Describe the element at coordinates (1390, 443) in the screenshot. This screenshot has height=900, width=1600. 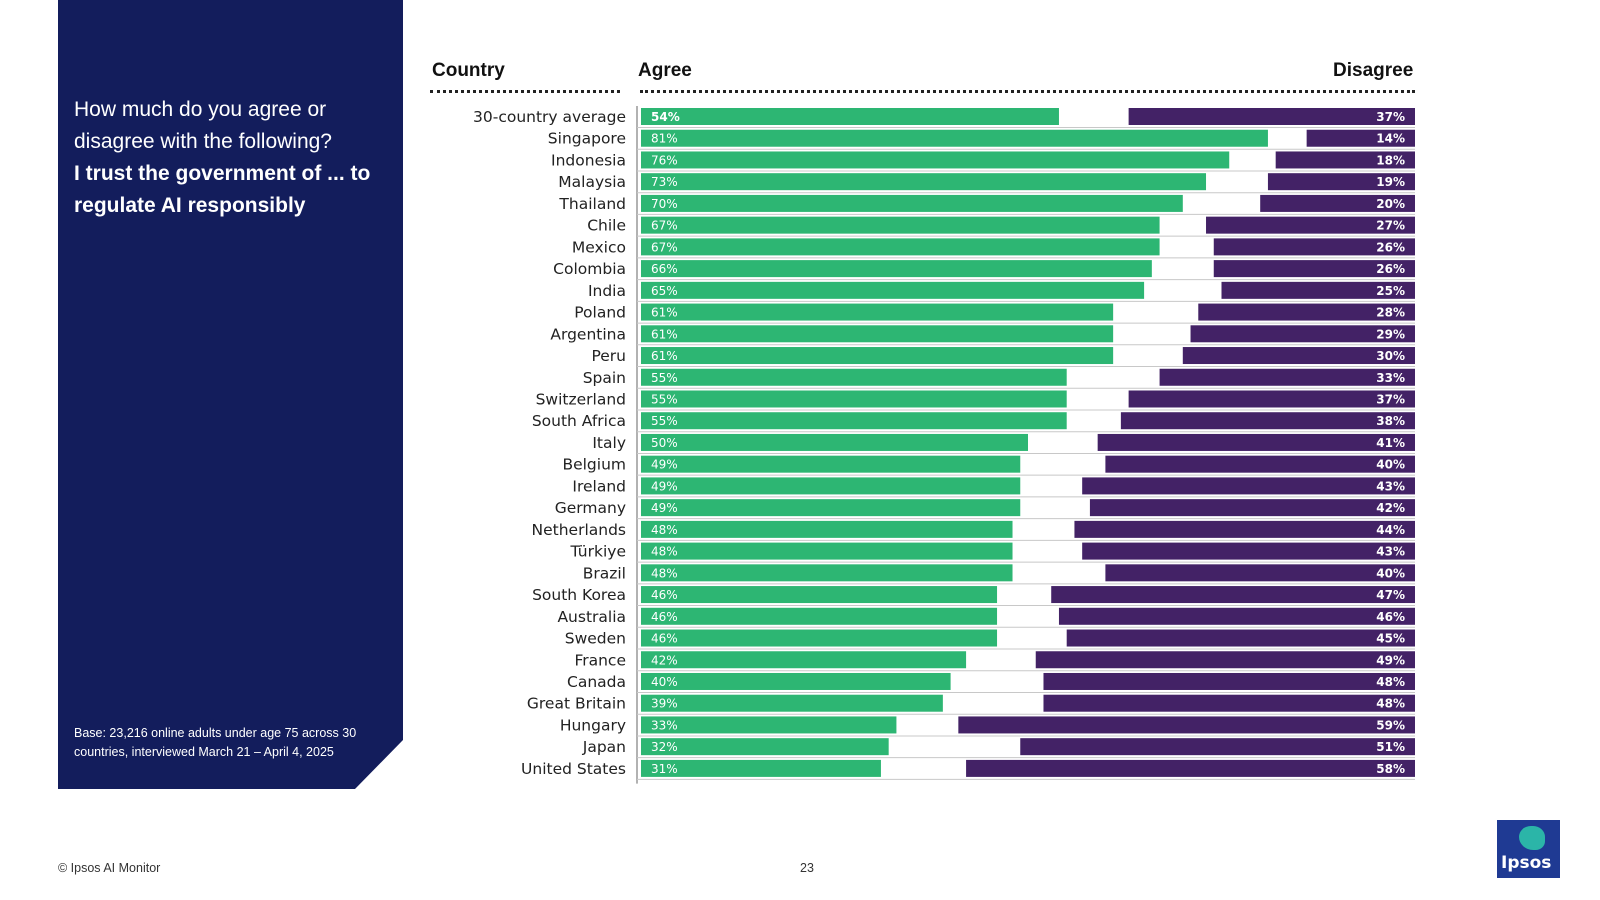
I see `disagree-value-label: 41%` at that location.